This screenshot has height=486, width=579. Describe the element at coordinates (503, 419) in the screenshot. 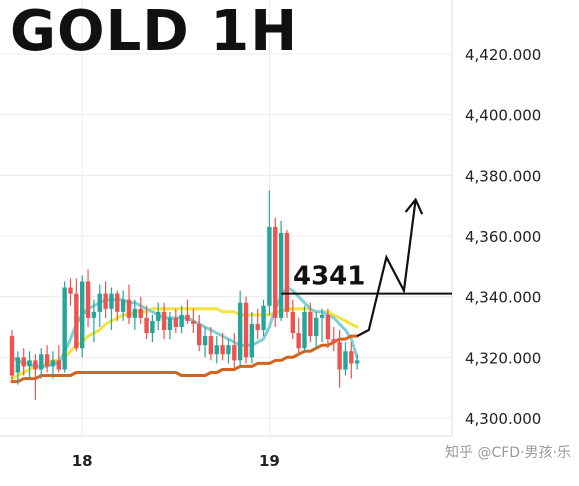

I see `y-tick-label: 4,300.000` at that location.